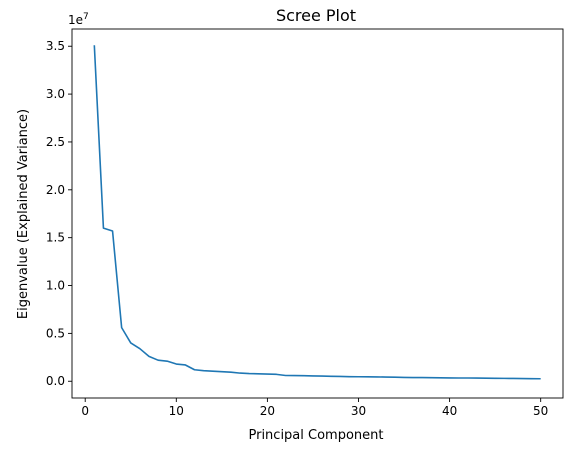 This screenshot has height=451, width=581. I want to click on y-tick-label: 2.0, so click(55, 190).